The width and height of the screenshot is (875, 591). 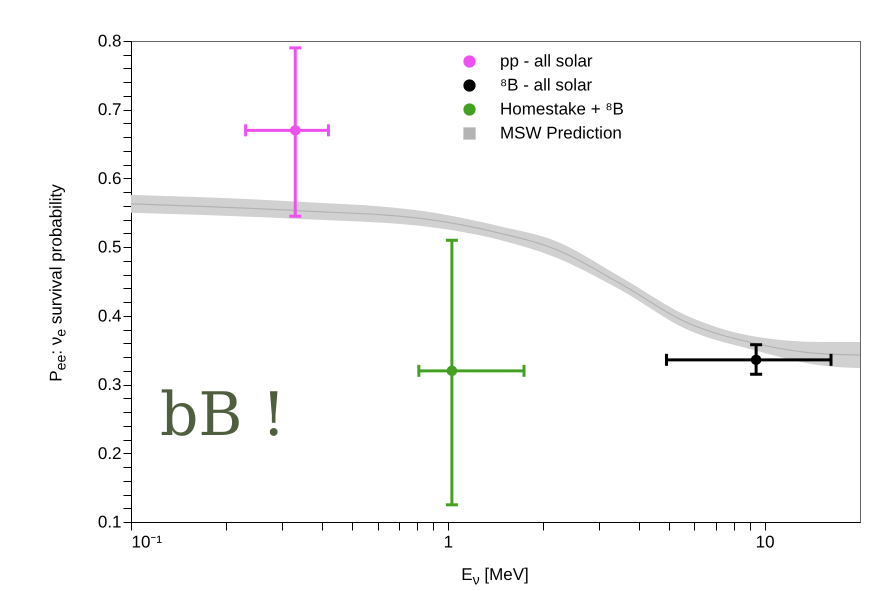 I want to click on y-tick-label: 0.7, so click(x=110, y=110).